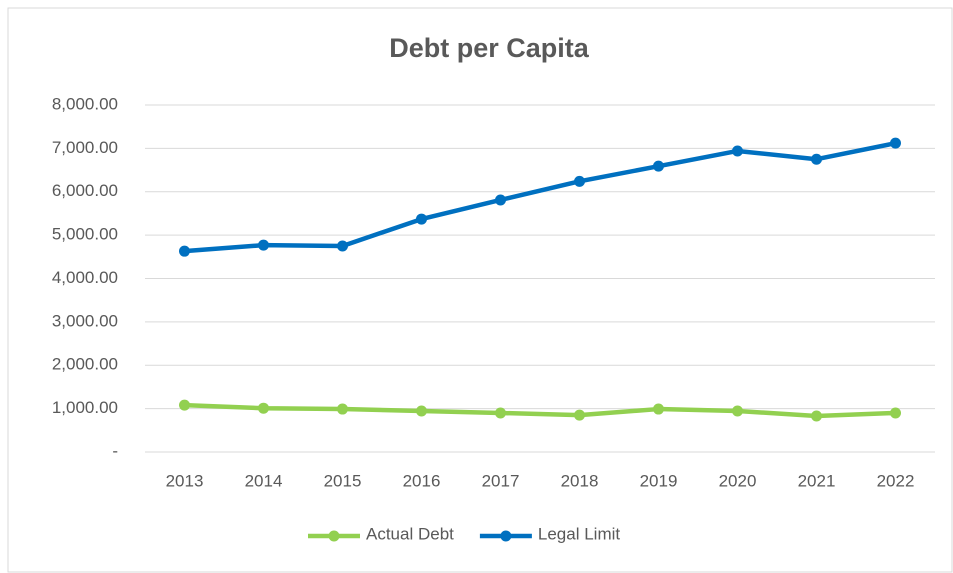 The height and width of the screenshot is (573, 953). I want to click on x-tick-label: 2019, so click(659, 480).